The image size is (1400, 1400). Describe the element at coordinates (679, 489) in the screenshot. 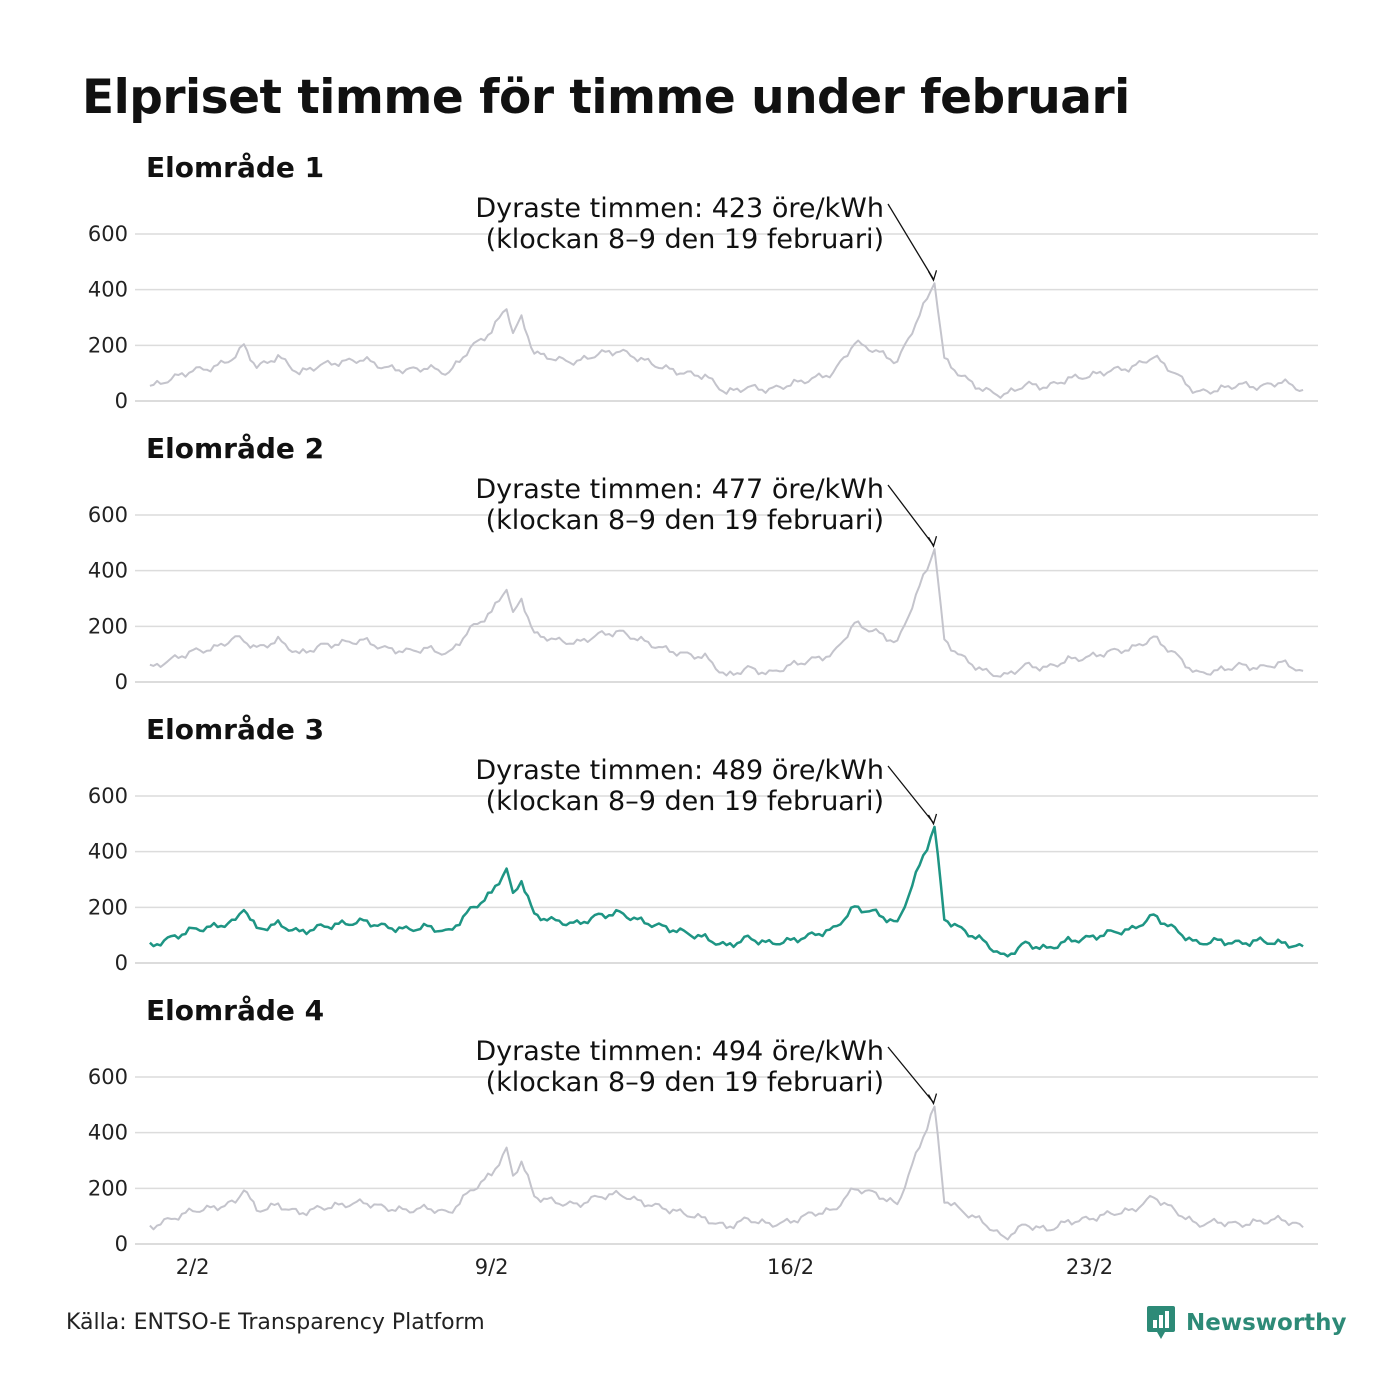

I see `annotation-line-1: Dyraste timmen: 477 öre/kWh` at that location.